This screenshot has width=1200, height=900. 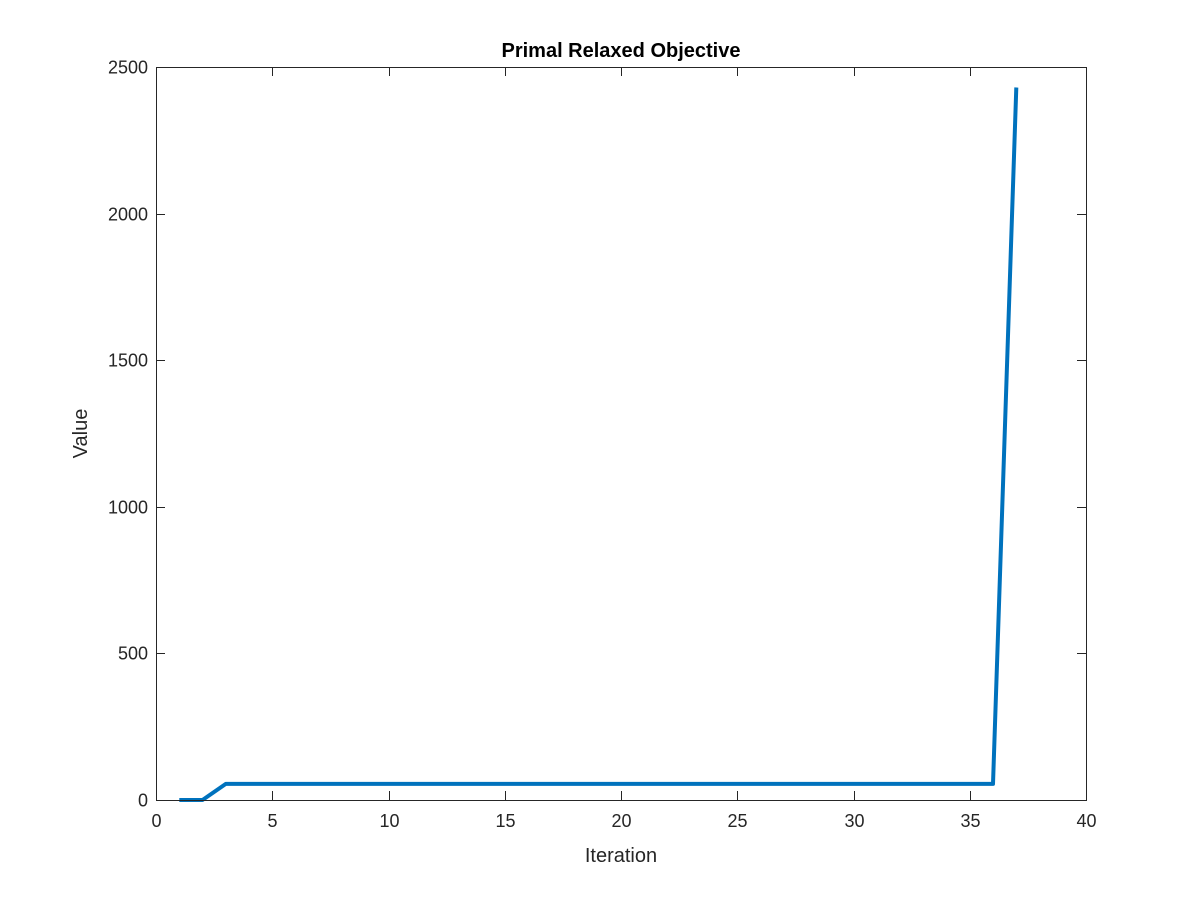 What do you see at coordinates (133, 654) in the screenshot?
I see `y-tick-label: 500` at bounding box center [133, 654].